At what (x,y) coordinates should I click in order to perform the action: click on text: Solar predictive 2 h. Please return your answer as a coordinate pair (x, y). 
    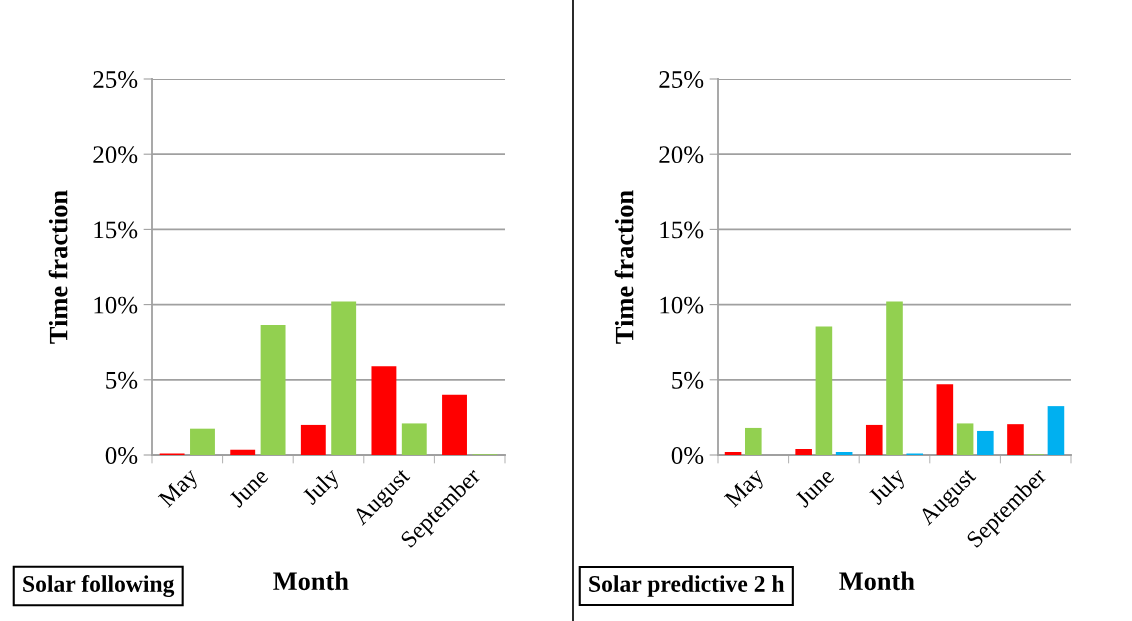
    Looking at the image, I should click on (687, 586).